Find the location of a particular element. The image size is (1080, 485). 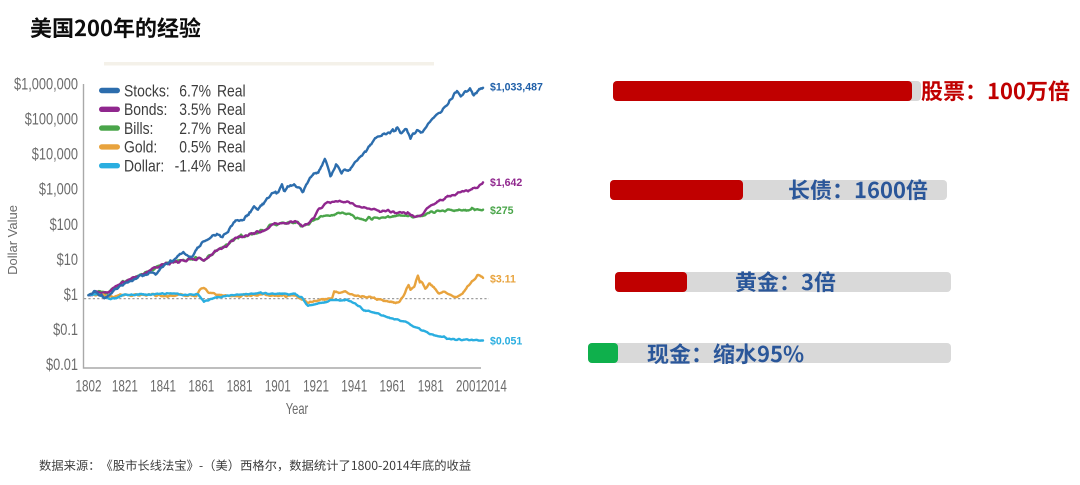

svg-text: 1921 is located at coordinates (316, 386).